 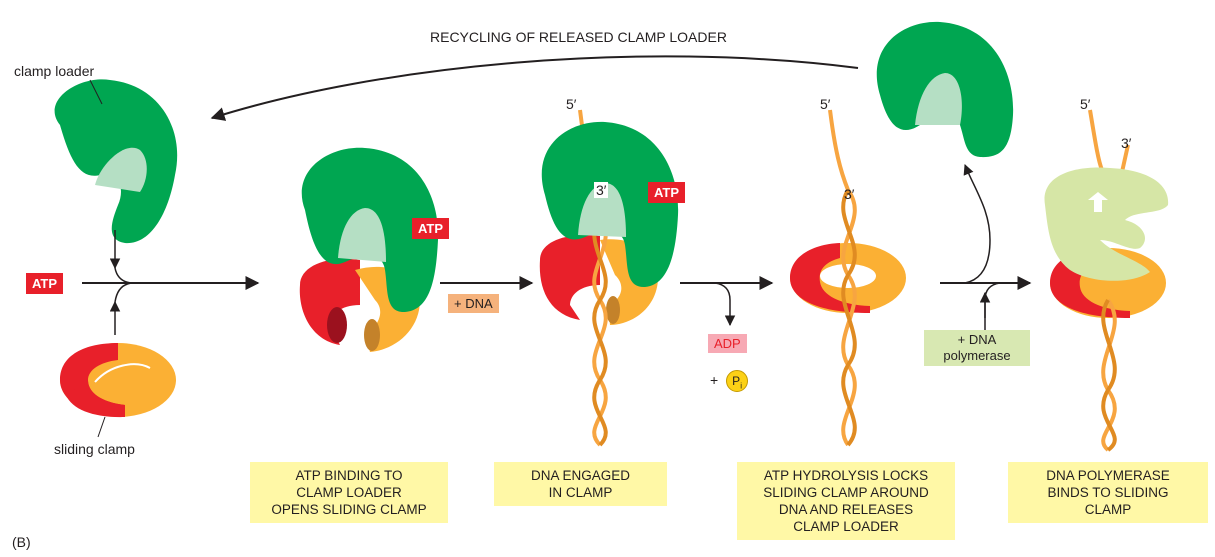 I want to click on step3-line4: CLAMP LOADER, so click(x=846, y=526).